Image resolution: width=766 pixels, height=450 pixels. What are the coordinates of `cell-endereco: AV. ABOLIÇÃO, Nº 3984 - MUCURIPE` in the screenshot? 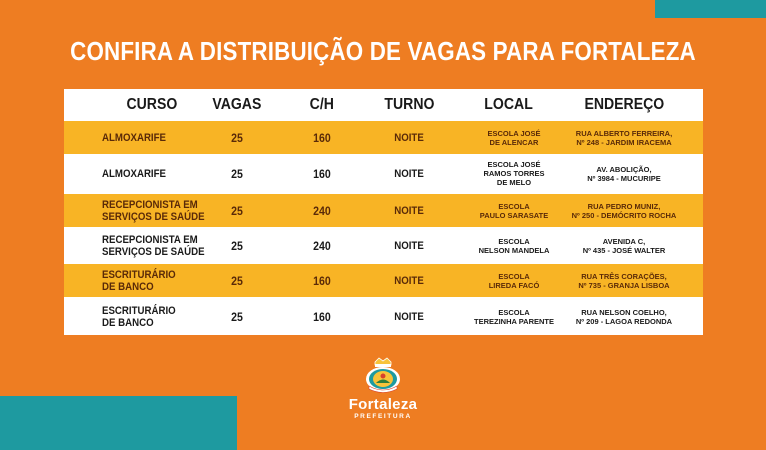 It's located at (624, 173).